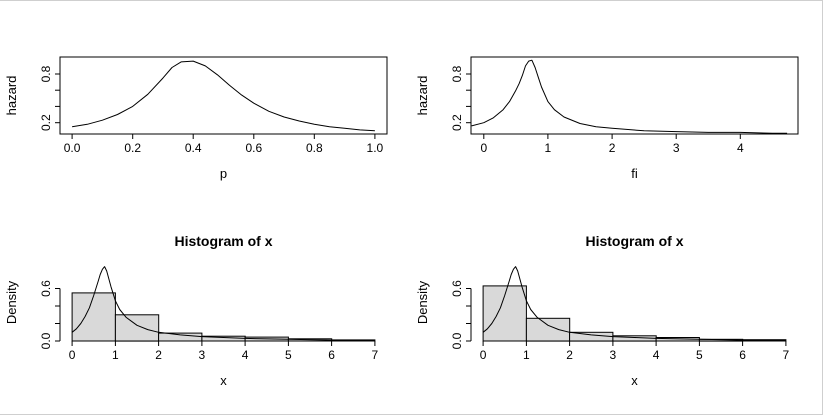 The height and width of the screenshot is (415, 823). Describe the element at coordinates (132, 148) in the screenshot. I see `x-tick-label: 0.2` at that location.